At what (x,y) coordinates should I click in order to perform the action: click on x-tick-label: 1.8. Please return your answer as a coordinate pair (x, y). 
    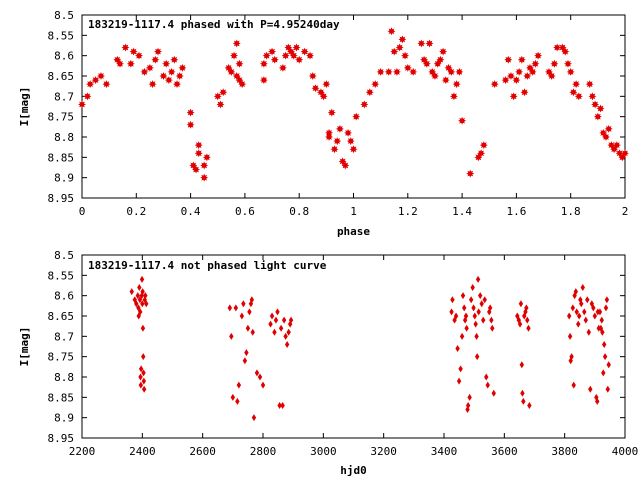
    Looking at the image, I should click on (571, 211).